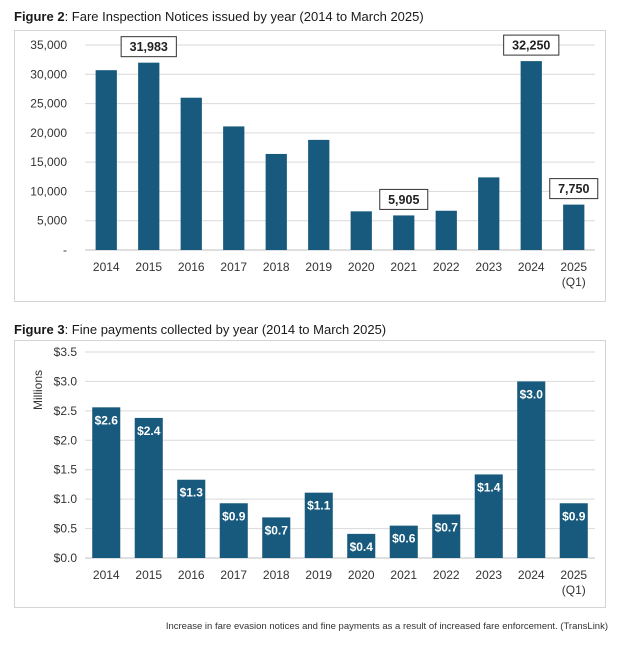 This screenshot has width=626, height=651. Describe the element at coordinates (66, 440) in the screenshot. I see `y-tick-label: $2.0` at that location.